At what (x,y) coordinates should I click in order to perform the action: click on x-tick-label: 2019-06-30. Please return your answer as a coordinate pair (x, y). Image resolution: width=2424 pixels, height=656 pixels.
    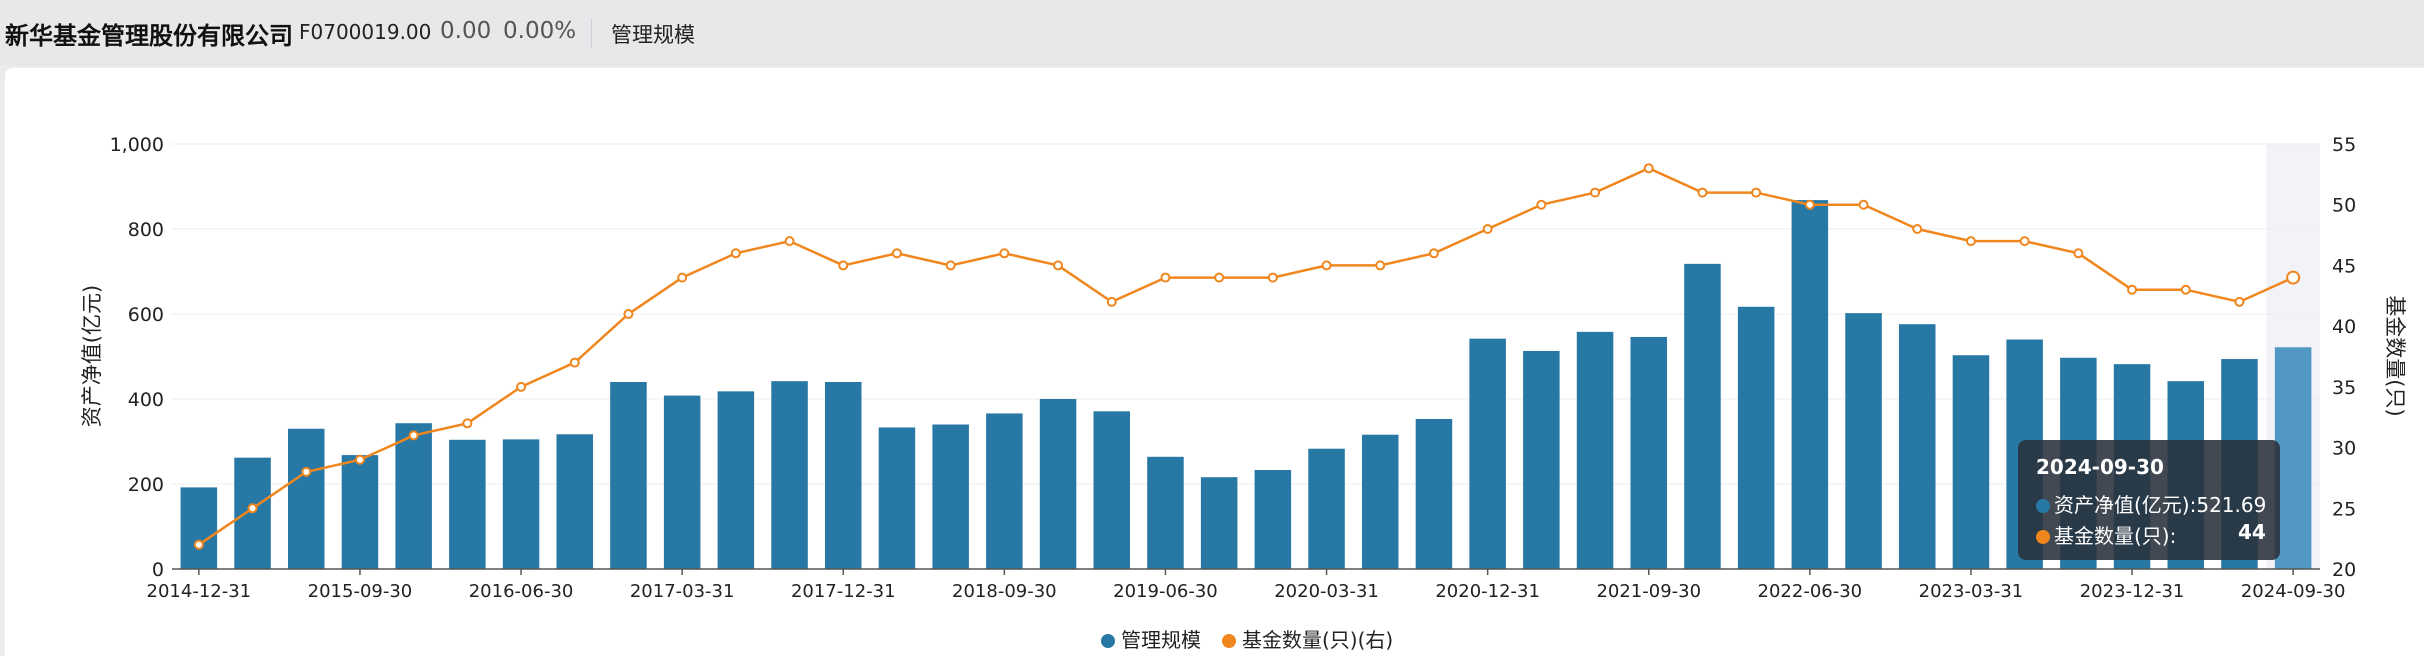
    Looking at the image, I should click on (1165, 591).